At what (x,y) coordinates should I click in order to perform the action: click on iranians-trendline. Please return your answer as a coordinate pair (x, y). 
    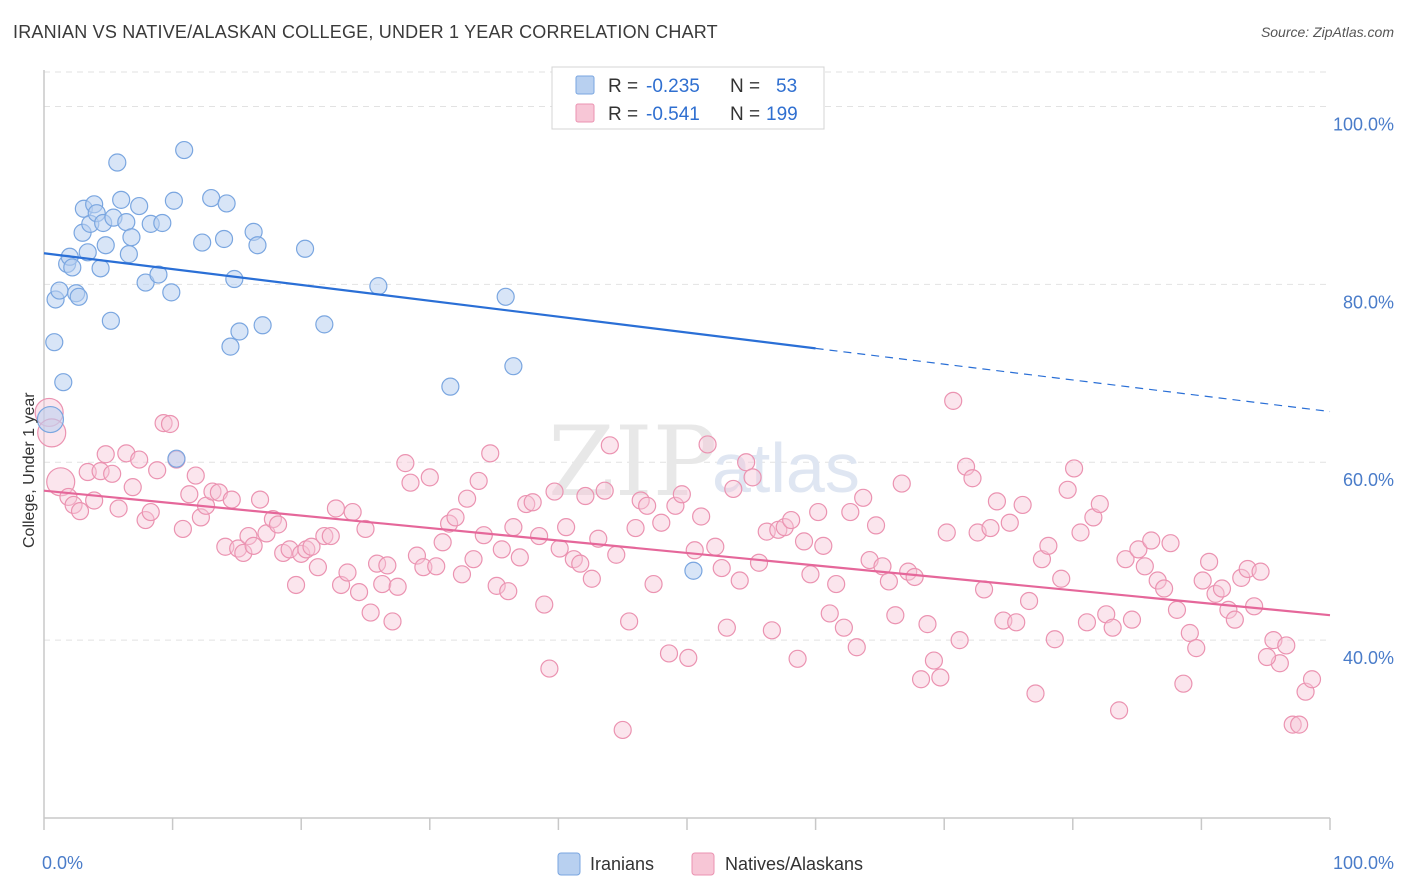
    Looking at the image, I should click on (429, 301).